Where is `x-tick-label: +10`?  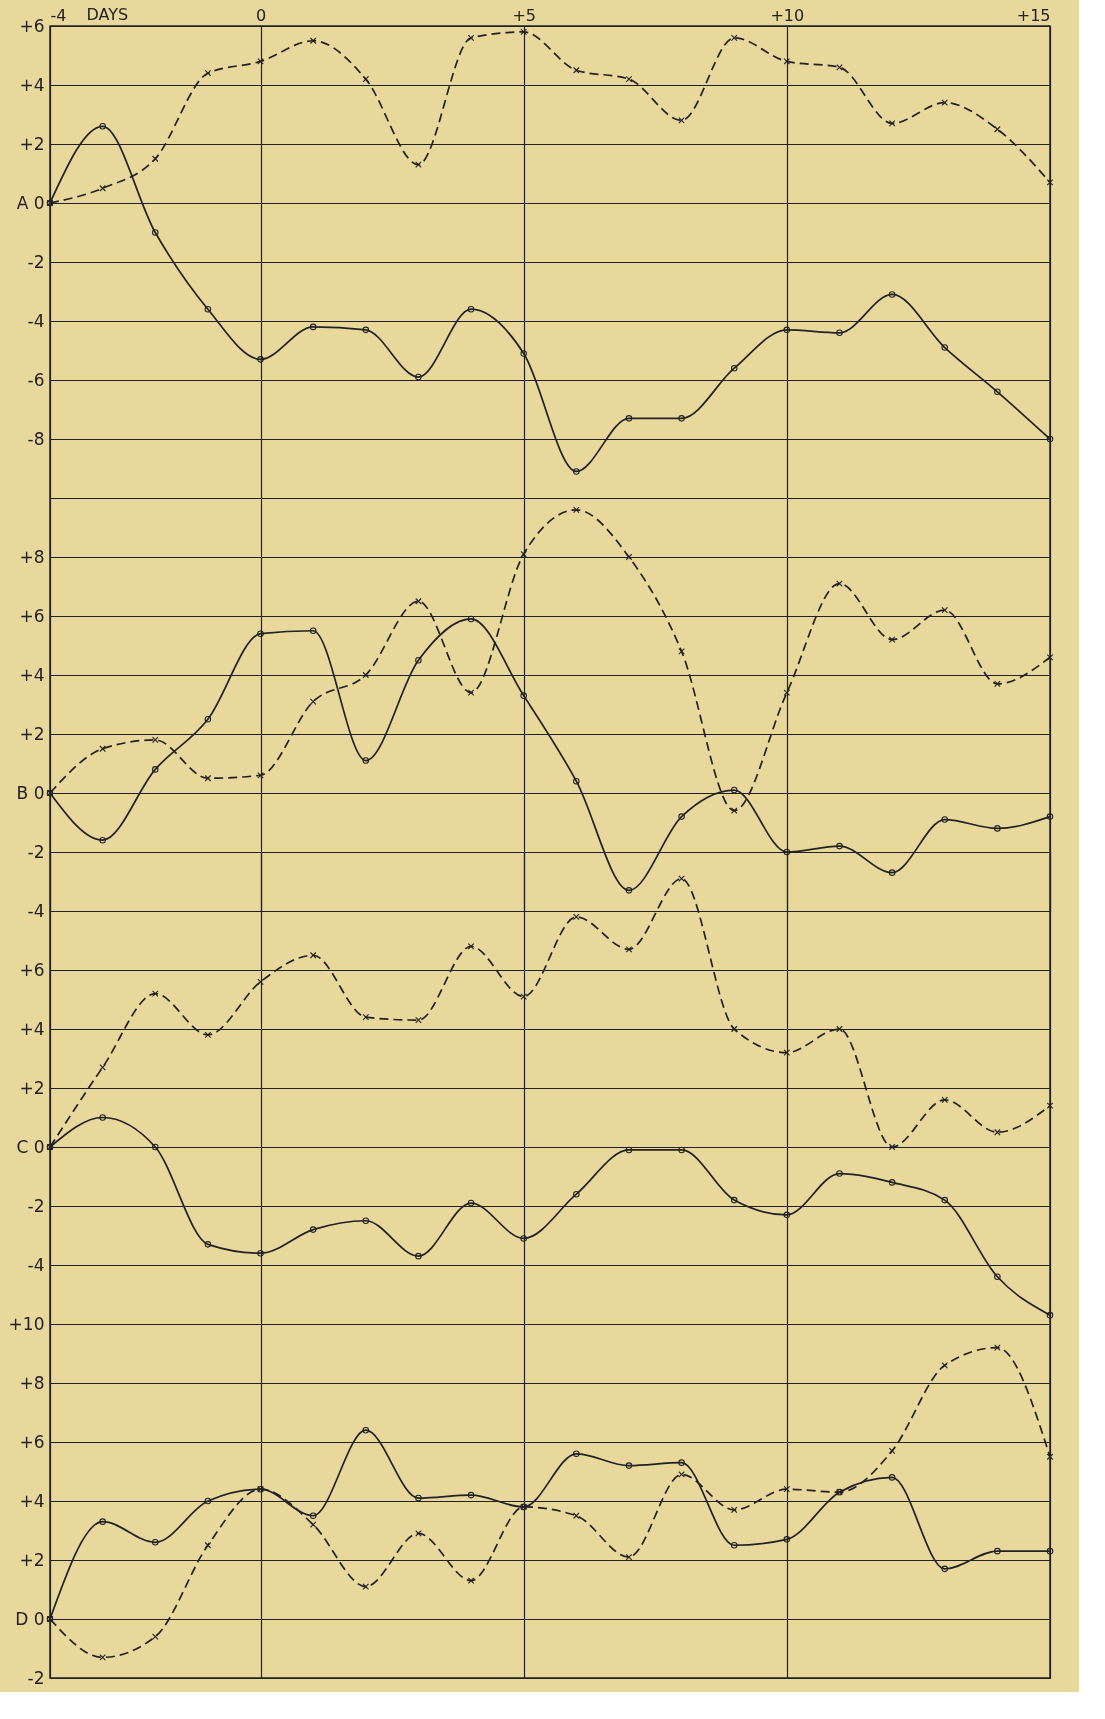
x-tick-label: +10 is located at coordinates (787, 15).